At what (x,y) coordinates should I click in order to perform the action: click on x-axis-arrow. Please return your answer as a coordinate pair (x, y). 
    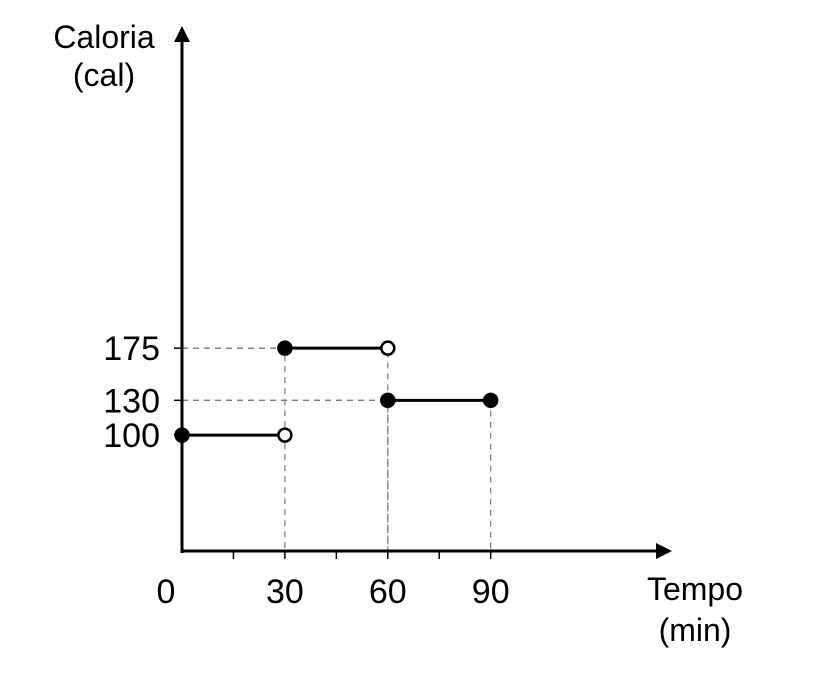
    Looking at the image, I should click on (664, 551).